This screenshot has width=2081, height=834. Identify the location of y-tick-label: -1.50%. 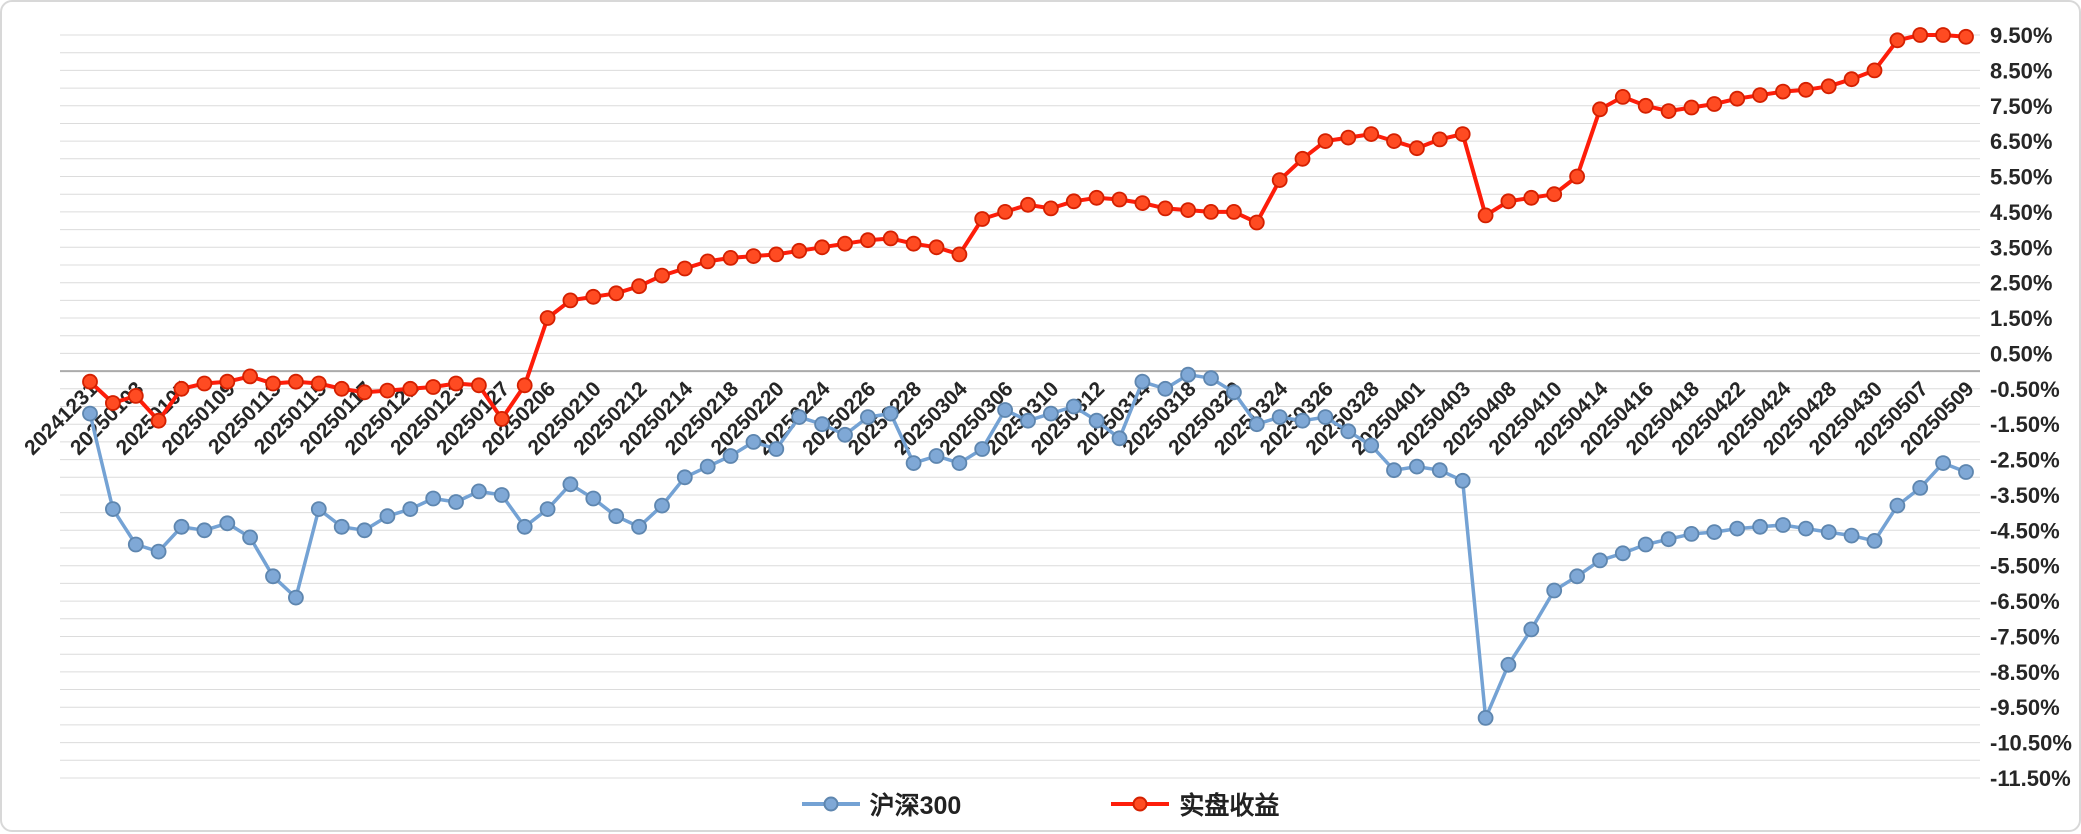
(2025, 424).